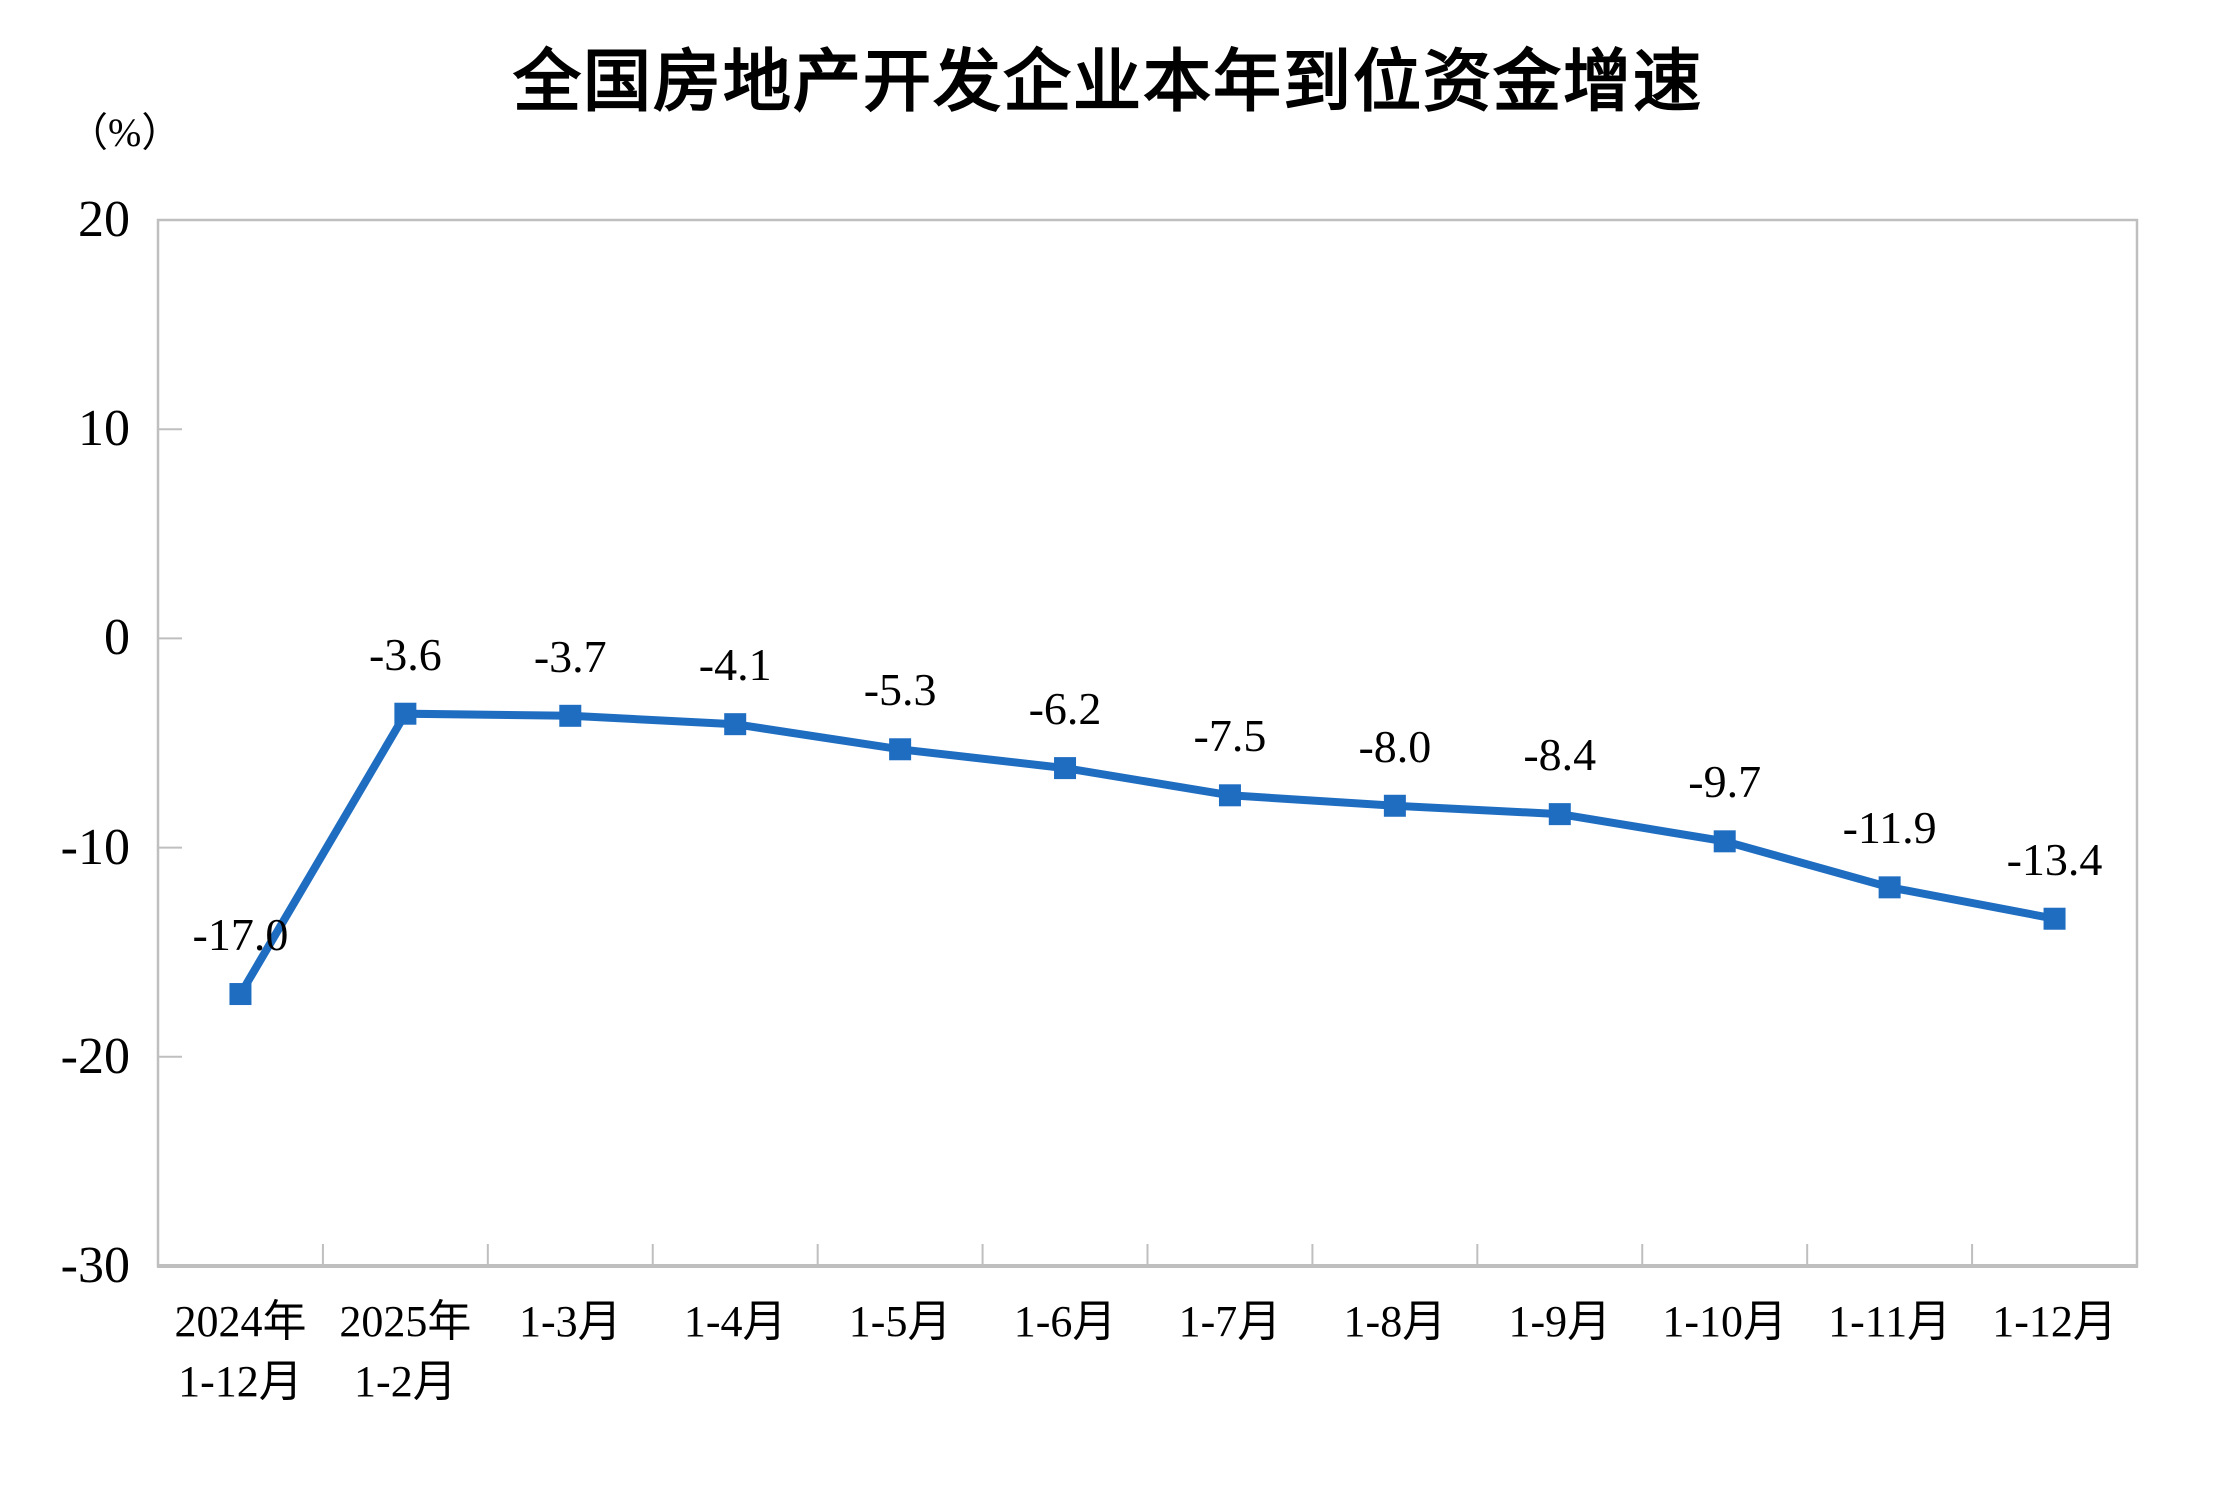 This screenshot has height=1492, width=2216. I want to click on data-point-label: -4.1, so click(735, 665).